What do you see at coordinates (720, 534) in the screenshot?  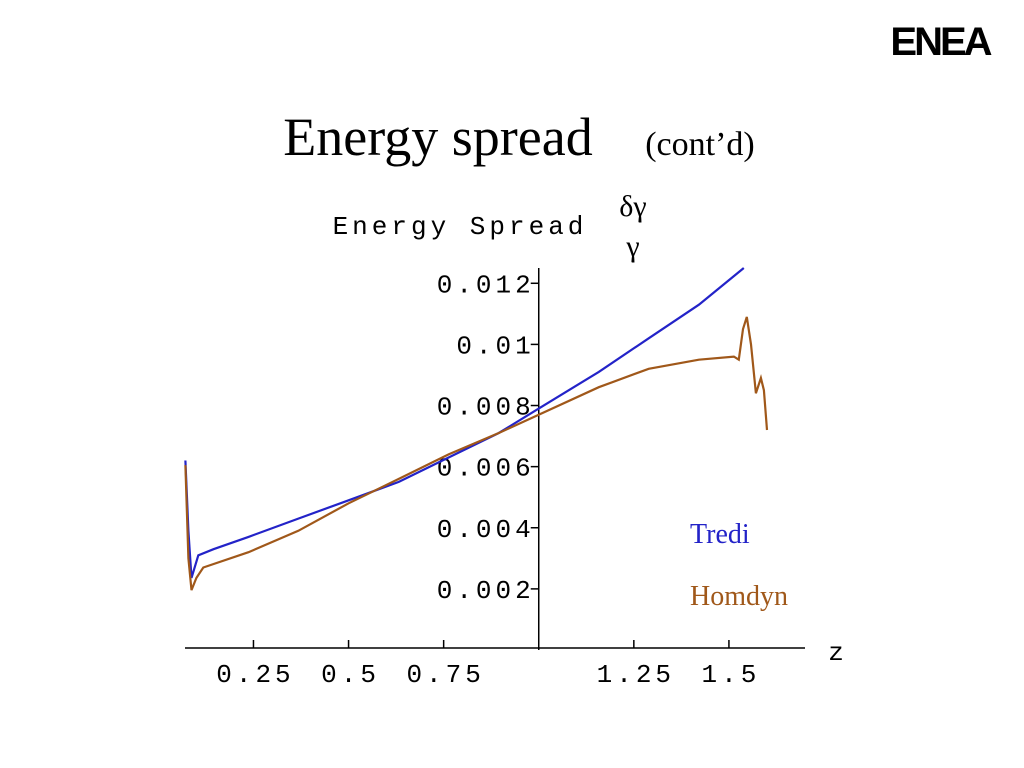 I see `legend-label: Tredi` at bounding box center [720, 534].